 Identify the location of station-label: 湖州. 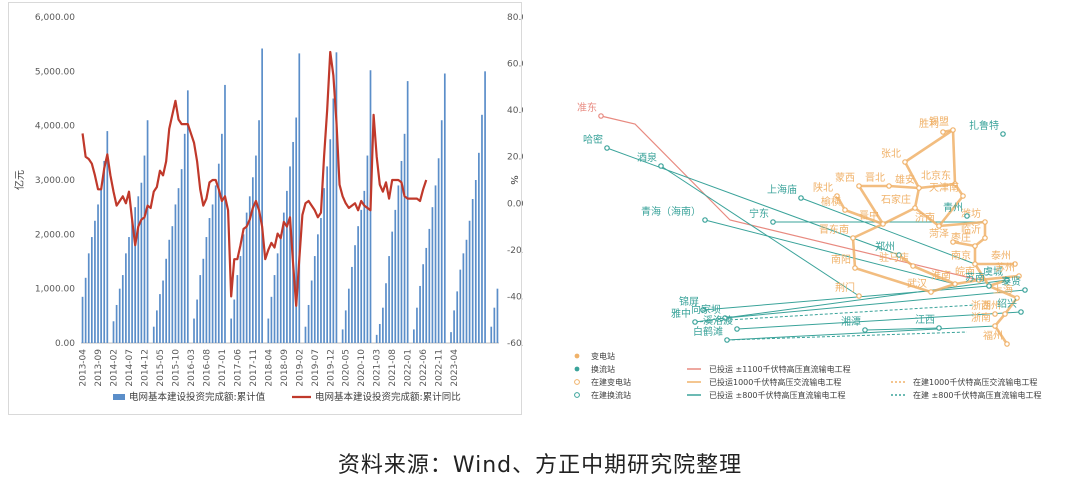
(991, 306).